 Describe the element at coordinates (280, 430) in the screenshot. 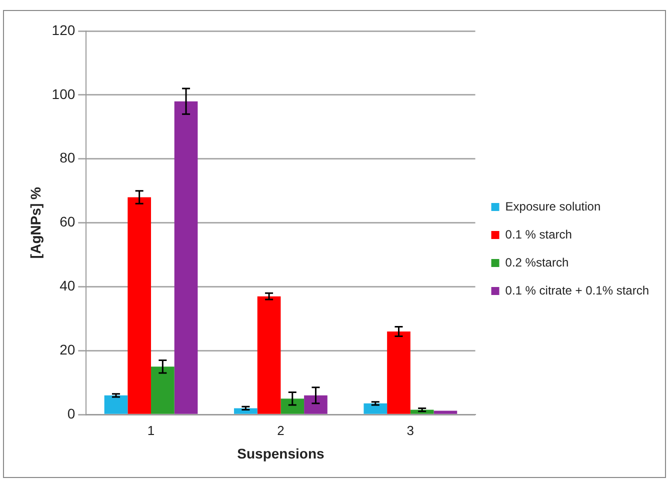

I see `x-tick-label: 2` at that location.